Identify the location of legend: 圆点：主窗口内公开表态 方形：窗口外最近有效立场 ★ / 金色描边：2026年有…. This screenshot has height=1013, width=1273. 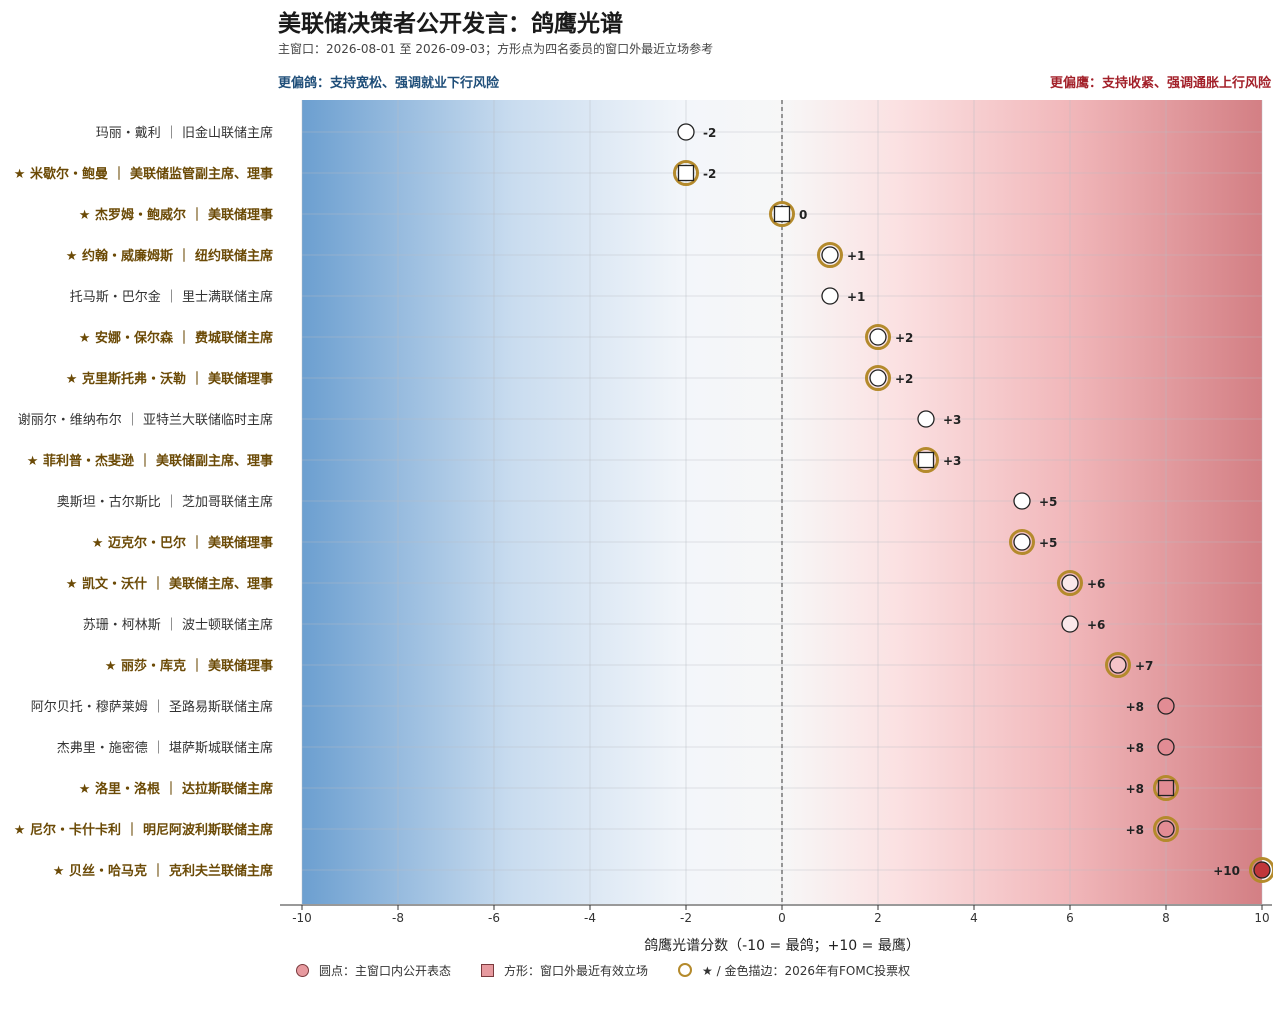
(603, 970).